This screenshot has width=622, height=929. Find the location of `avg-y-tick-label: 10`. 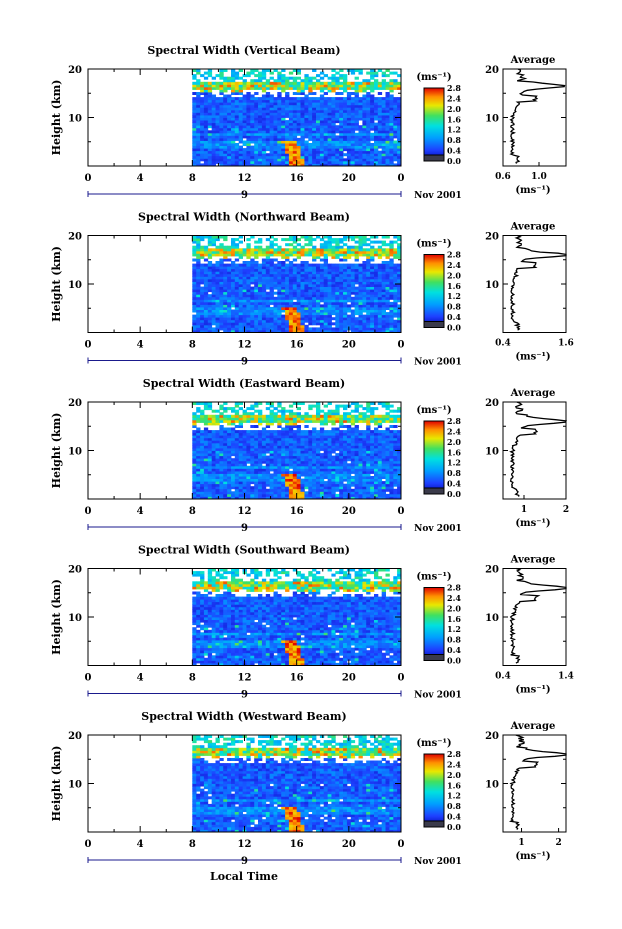

avg-y-tick-label: 10 is located at coordinates (492, 119).